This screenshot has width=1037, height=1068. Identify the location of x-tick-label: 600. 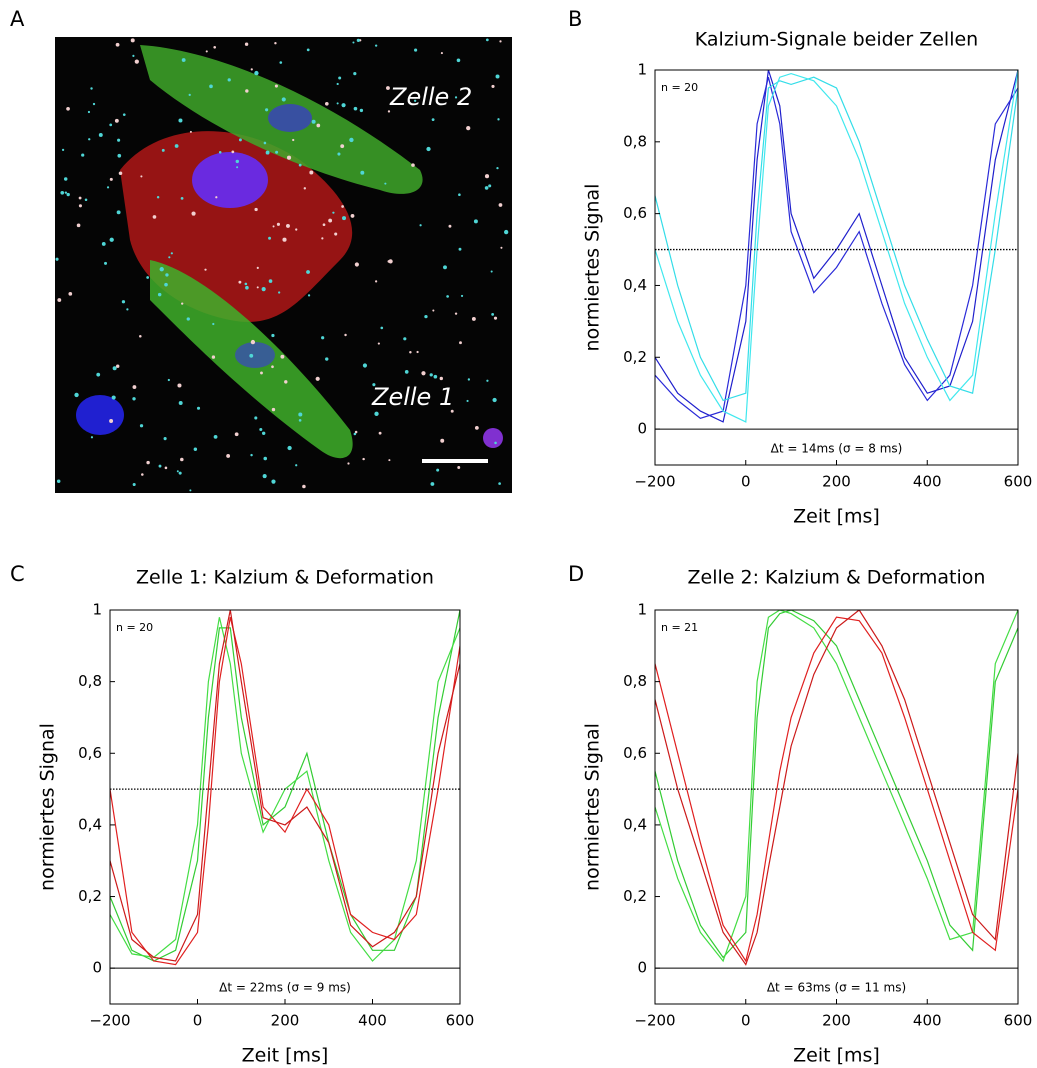
(1018, 1021).